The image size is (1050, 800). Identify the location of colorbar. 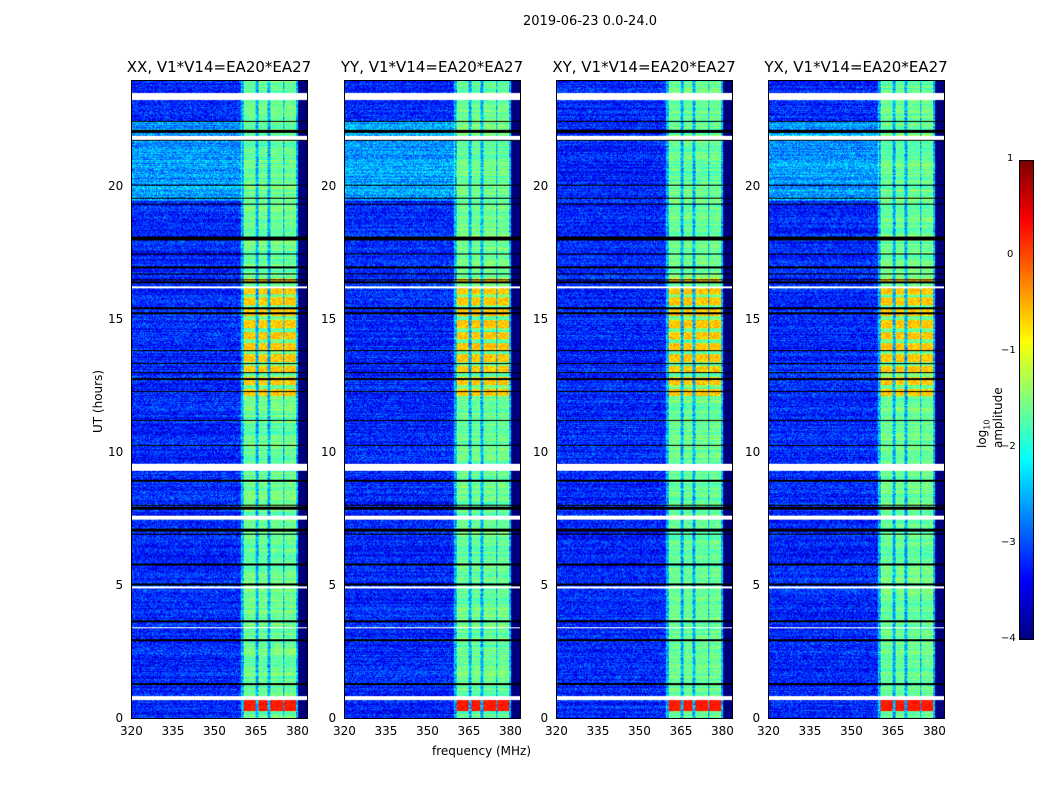
(1026, 400).